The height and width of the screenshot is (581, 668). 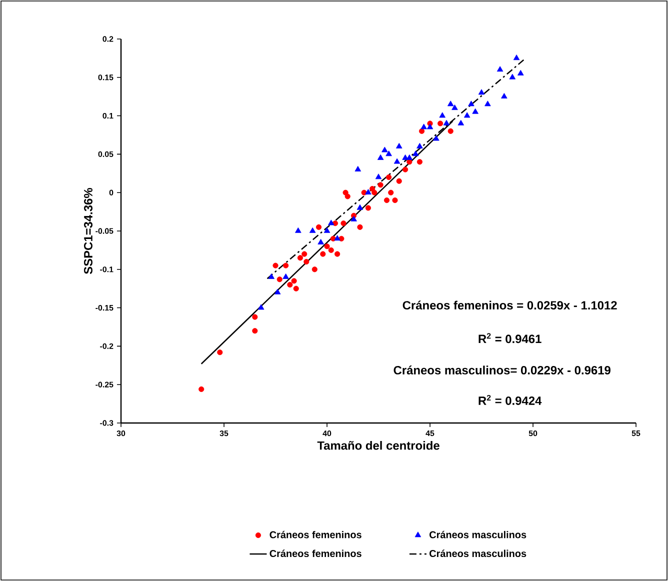 What do you see at coordinates (502, 370) in the screenshot?
I see `annotation: Cráneos masculinos= 0.0229x - 0.9619` at bounding box center [502, 370].